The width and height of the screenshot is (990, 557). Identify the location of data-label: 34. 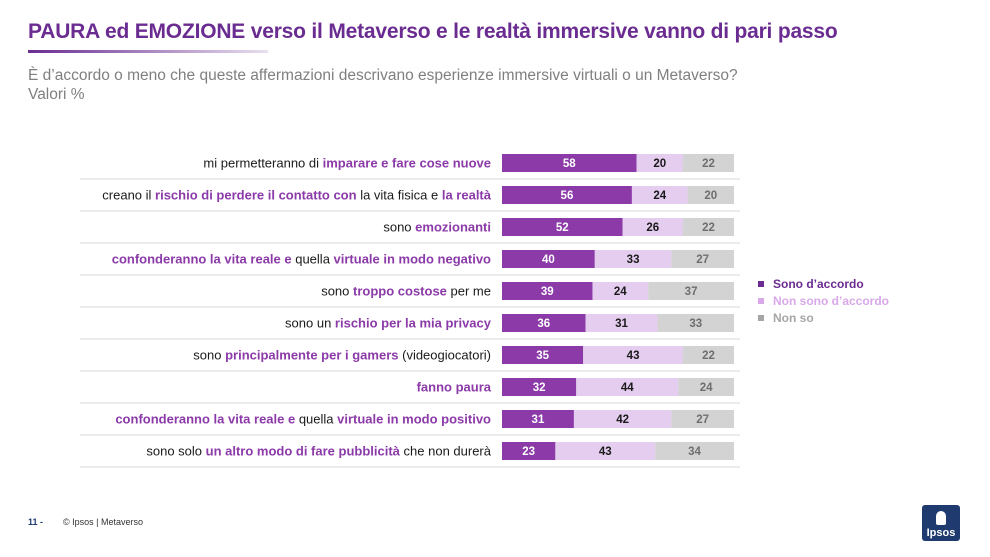
(694, 452).